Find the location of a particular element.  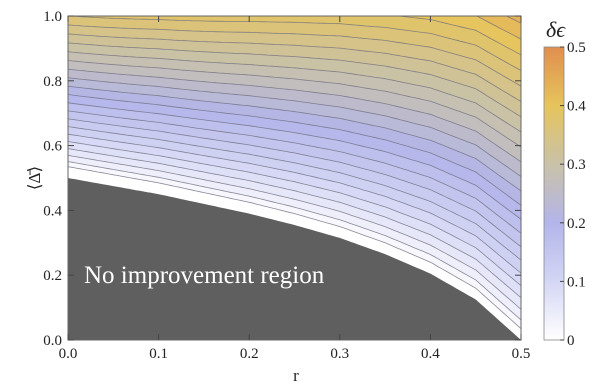

colorbar-title: δϵ is located at coordinates (556, 29).